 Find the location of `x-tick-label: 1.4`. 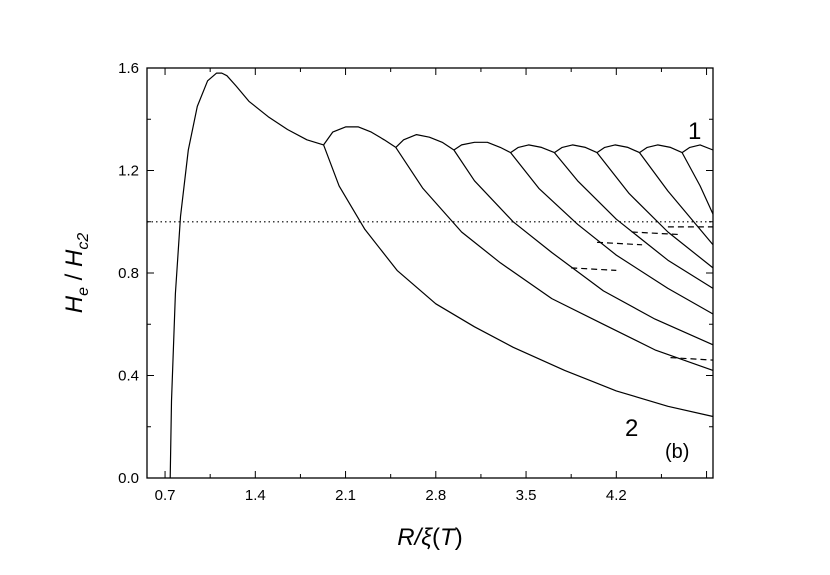

x-tick-label: 1.4 is located at coordinates (255, 495).